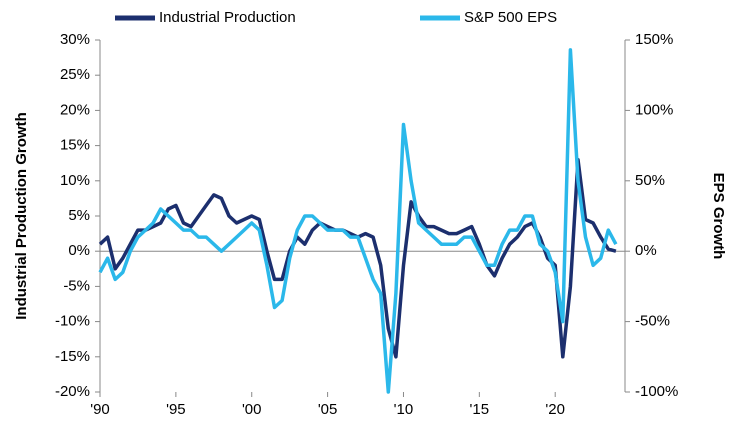 This screenshot has width=731, height=430. What do you see at coordinates (656, 391) in the screenshot?
I see `y2-tick-label: -100%` at bounding box center [656, 391].